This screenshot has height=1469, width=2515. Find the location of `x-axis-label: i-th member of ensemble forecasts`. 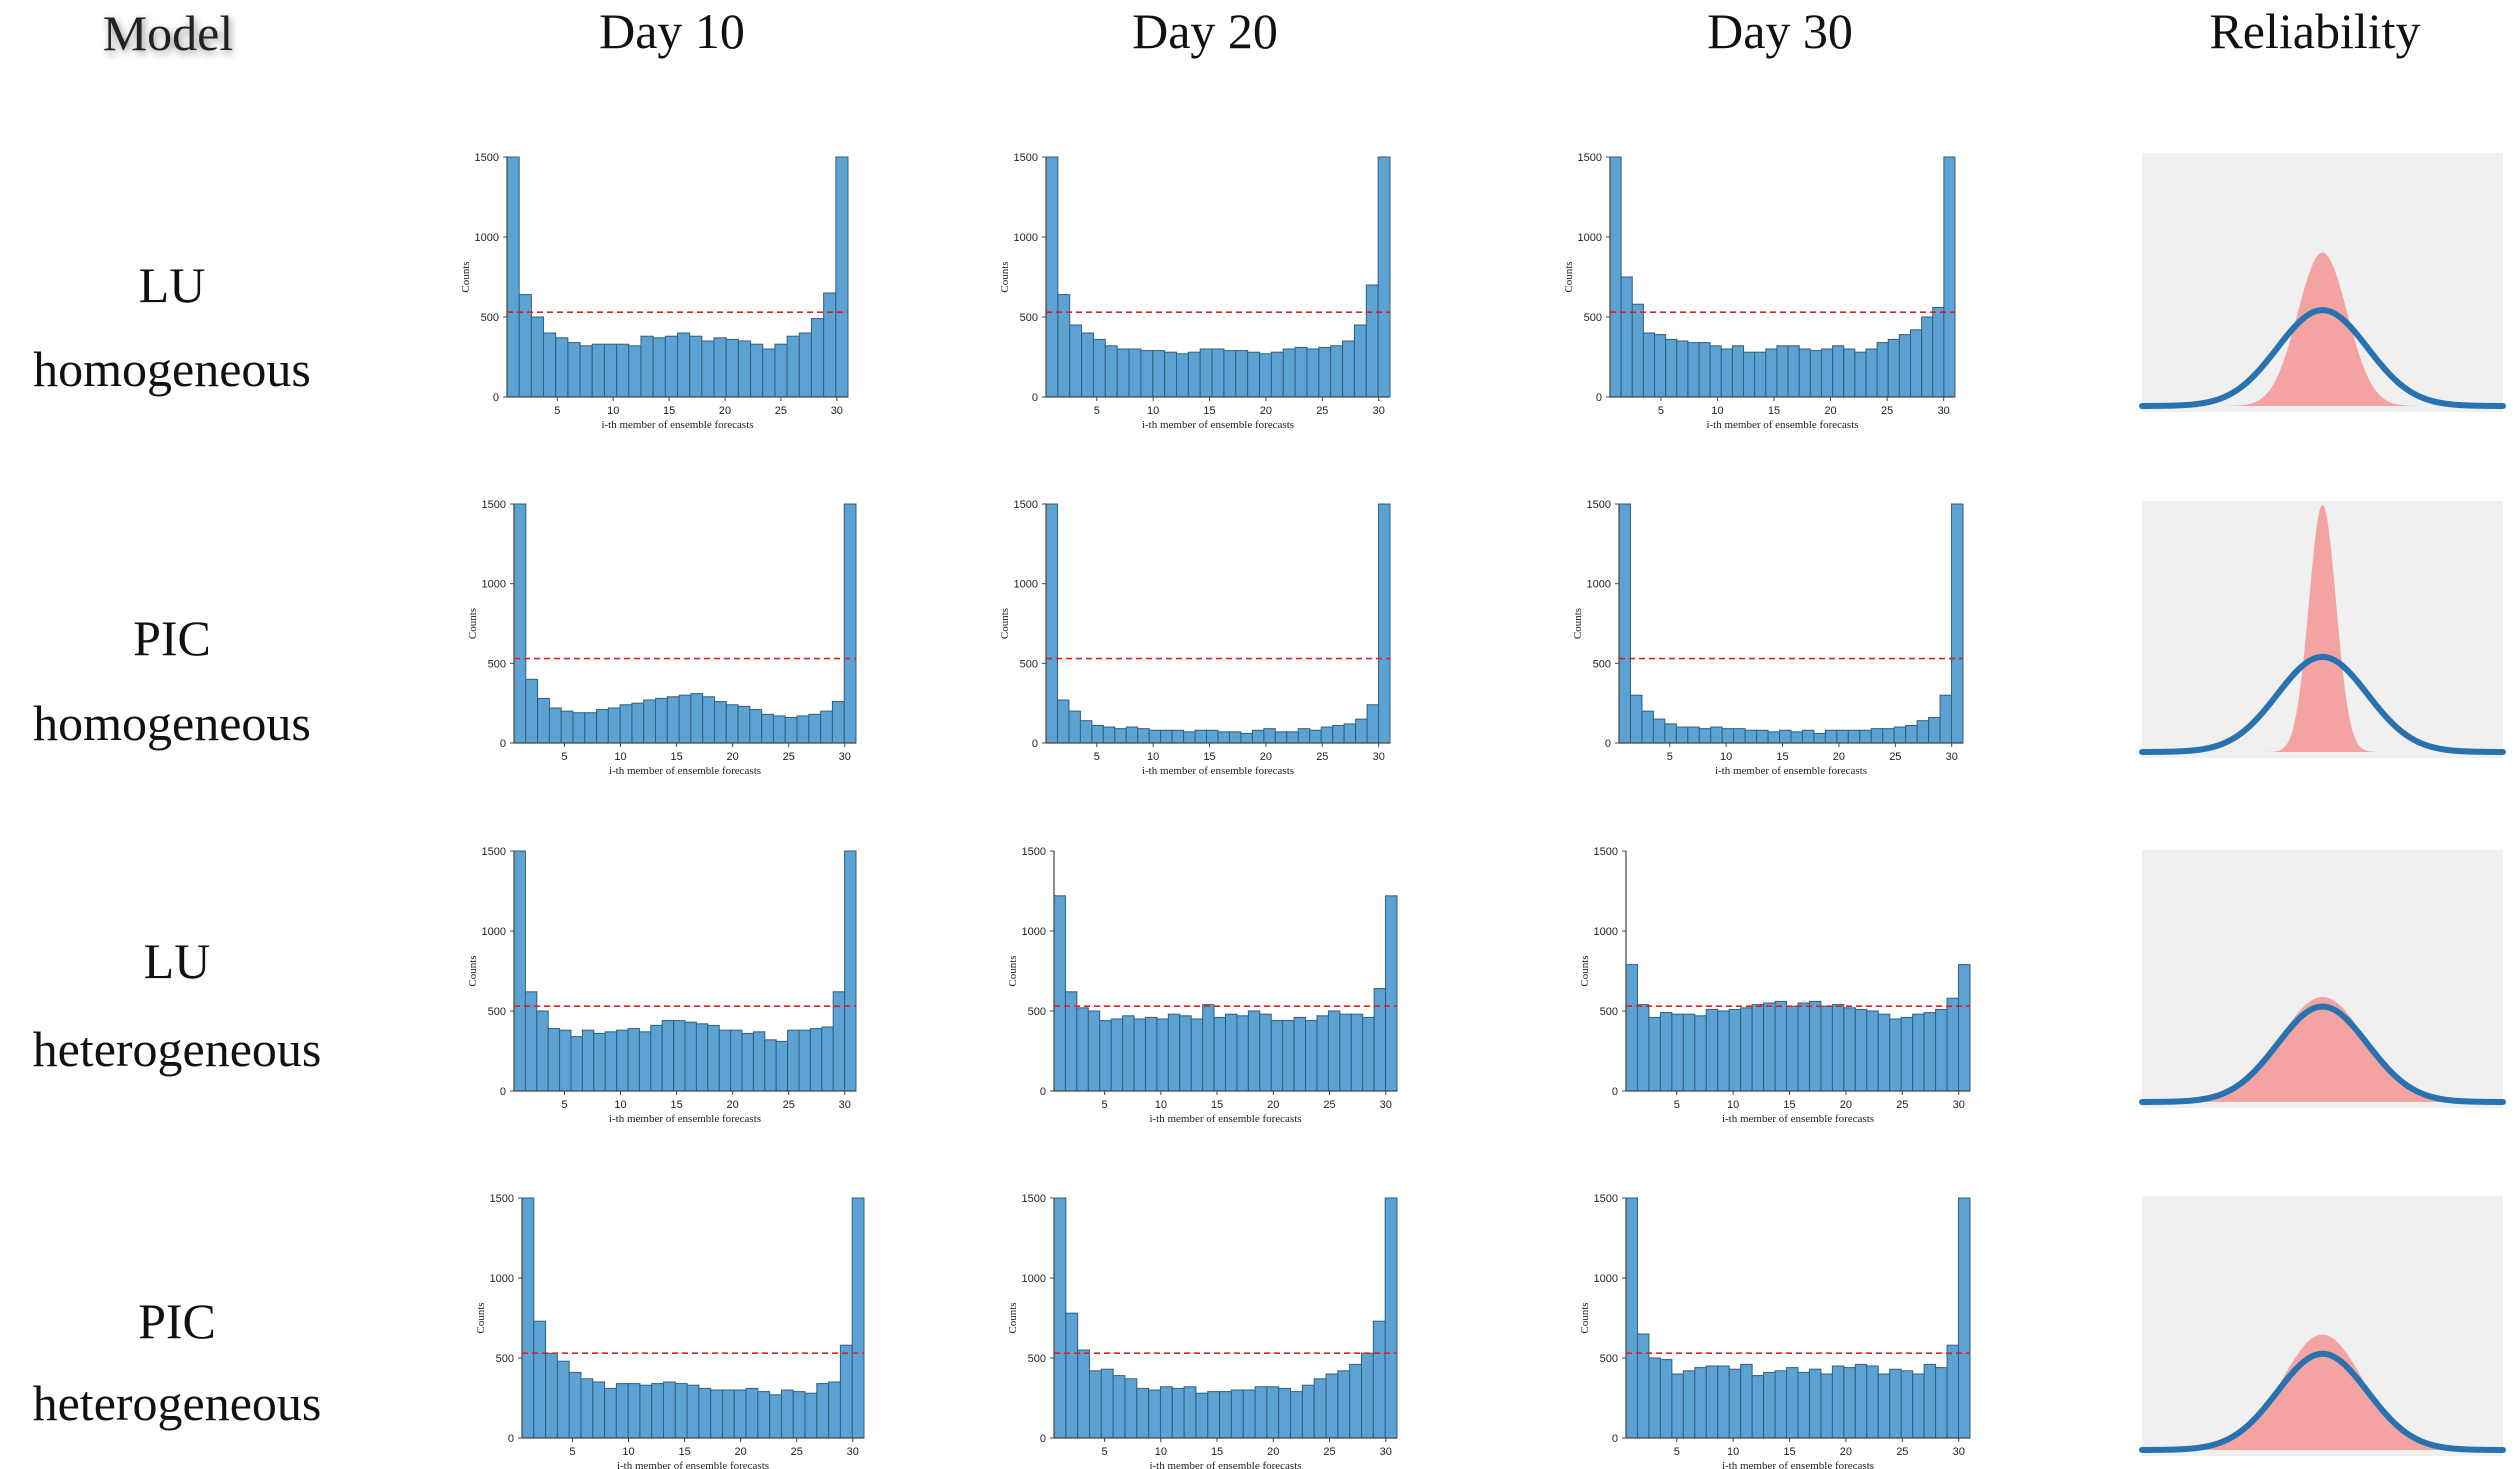

x-axis-label: i-th member of ensemble forecasts is located at coordinates (1225, 1119).